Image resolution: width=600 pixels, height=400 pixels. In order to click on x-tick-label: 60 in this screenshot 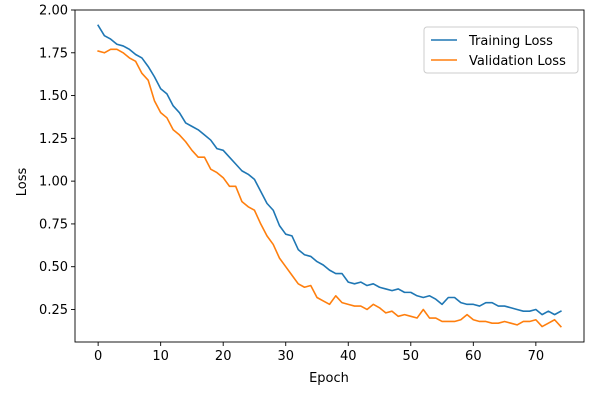, I will do `click(473, 356)`.